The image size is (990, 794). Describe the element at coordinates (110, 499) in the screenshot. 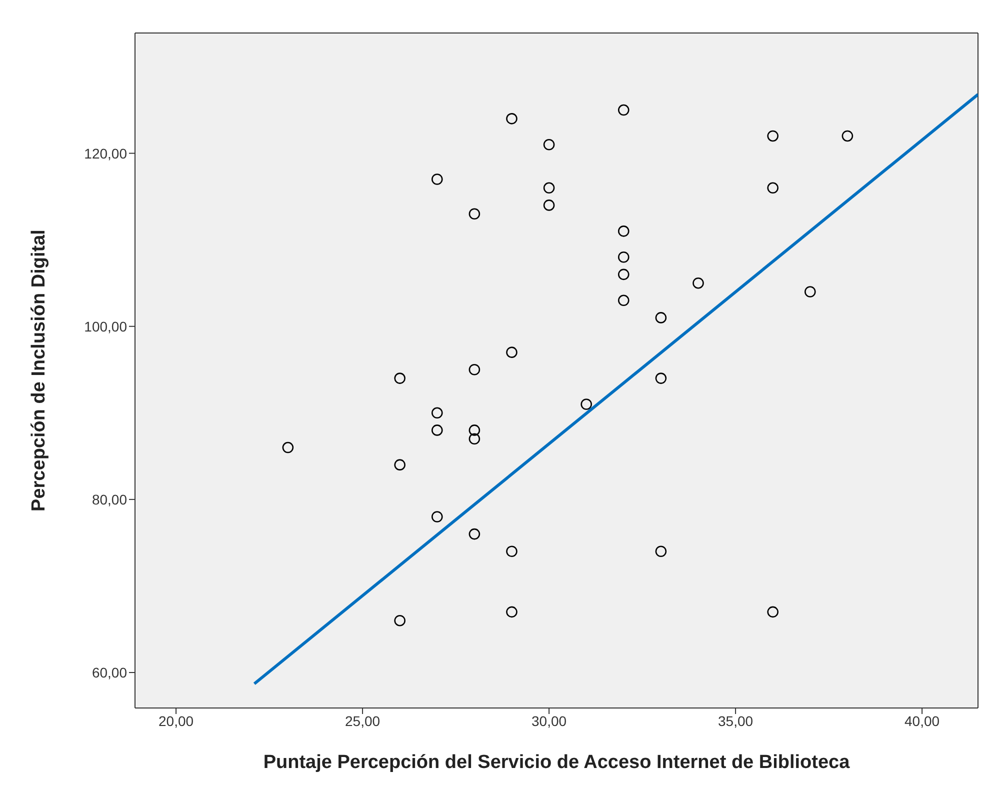

I see `y-tick-label: 80,00` at that location.